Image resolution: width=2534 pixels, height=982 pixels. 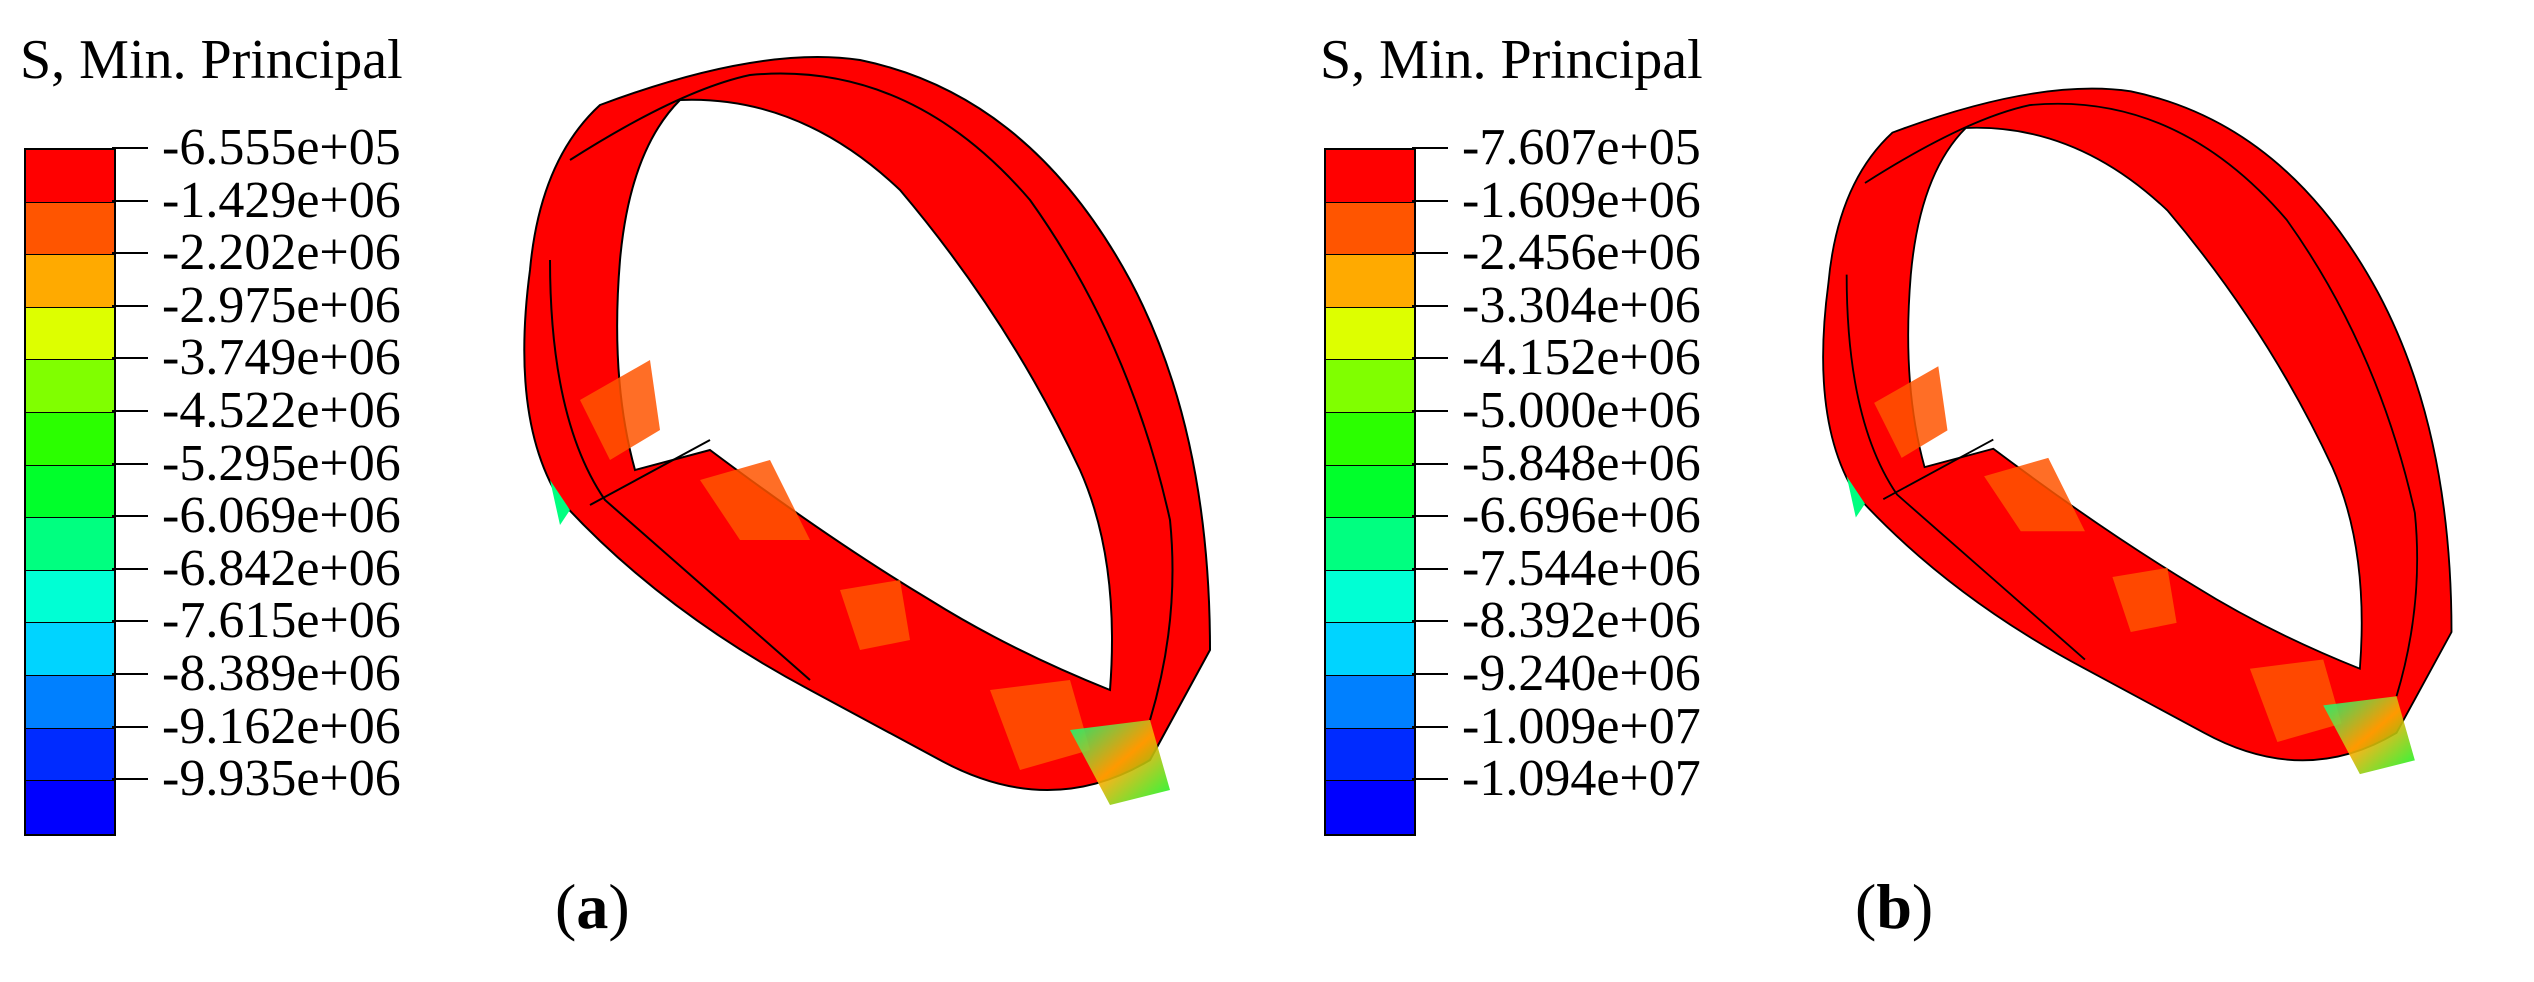 What do you see at coordinates (281, 200) in the screenshot?
I see `legend-value-label: -1.429e+06` at bounding box center [281, 200].